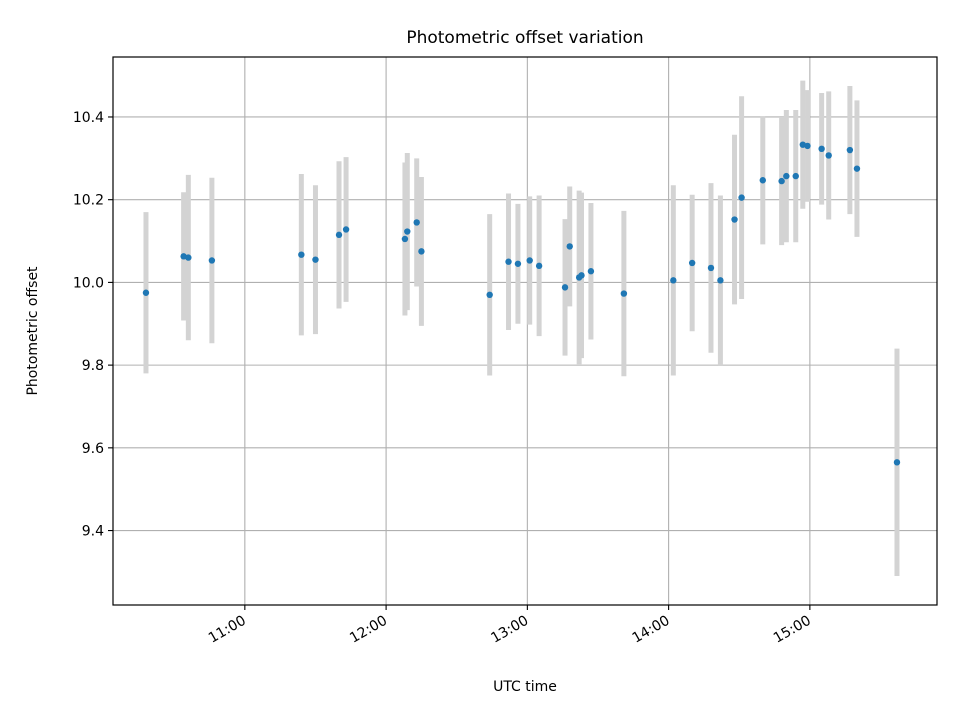  I want to click on x-axis-label: UTC time, so click(525, 687).